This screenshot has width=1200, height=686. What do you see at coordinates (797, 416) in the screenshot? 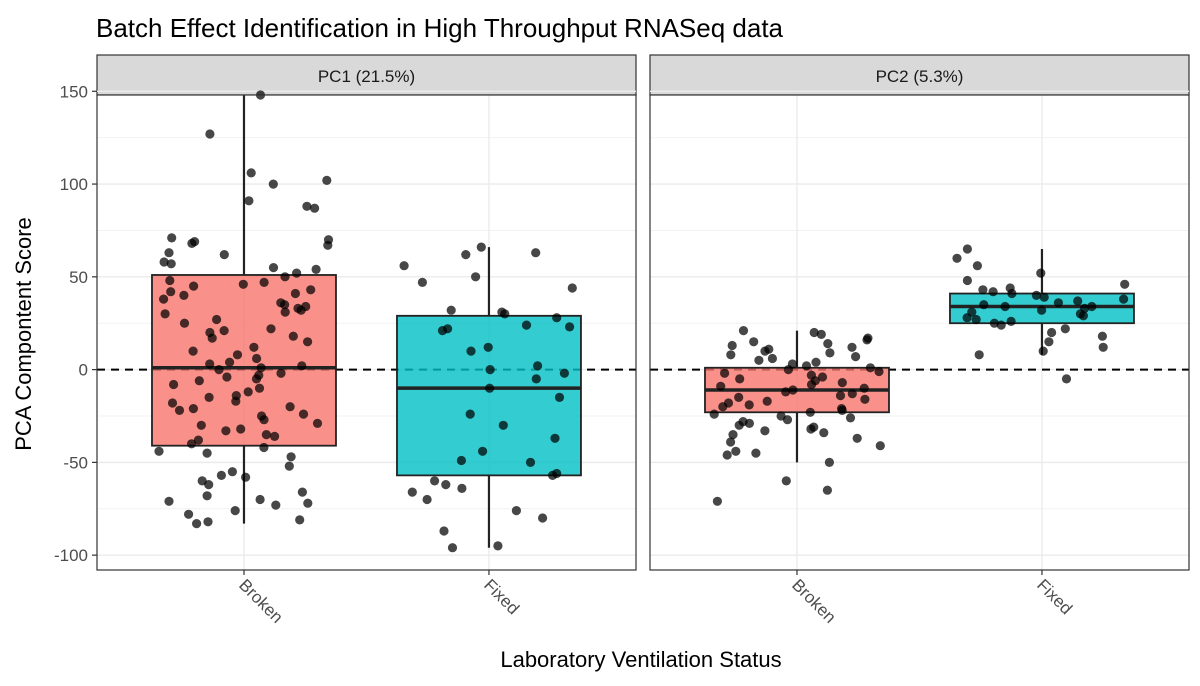
I see `box-group-broken` at bounding box center [797, 416].